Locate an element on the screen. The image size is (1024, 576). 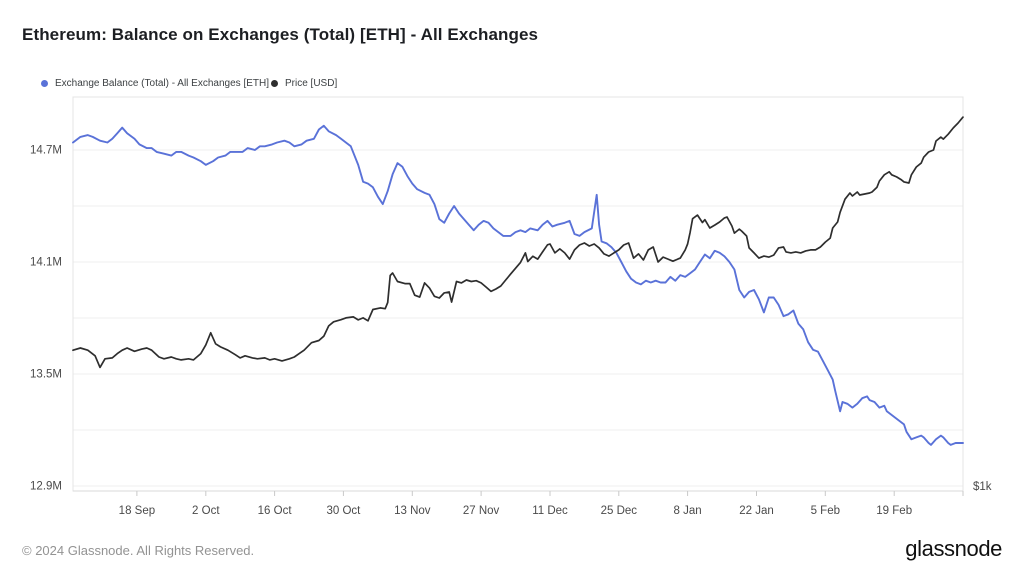
y-axis-label: 14.7M is located at coordinates (46, 151).